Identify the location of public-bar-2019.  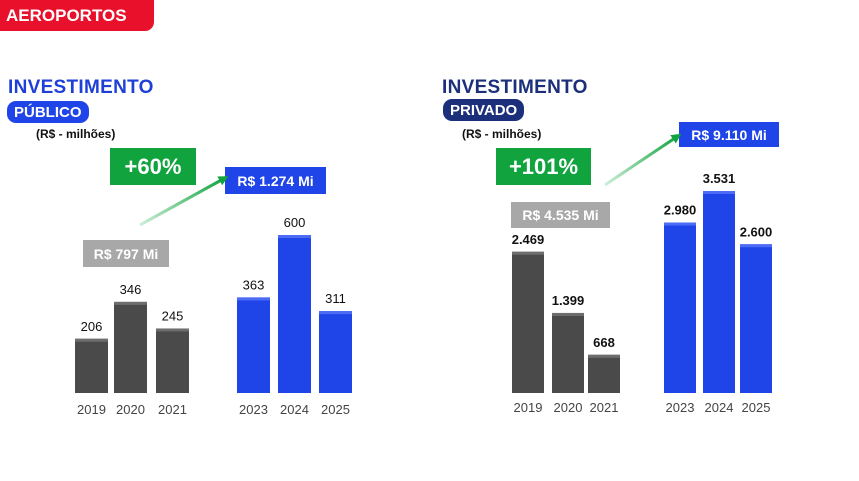
(91, 365).